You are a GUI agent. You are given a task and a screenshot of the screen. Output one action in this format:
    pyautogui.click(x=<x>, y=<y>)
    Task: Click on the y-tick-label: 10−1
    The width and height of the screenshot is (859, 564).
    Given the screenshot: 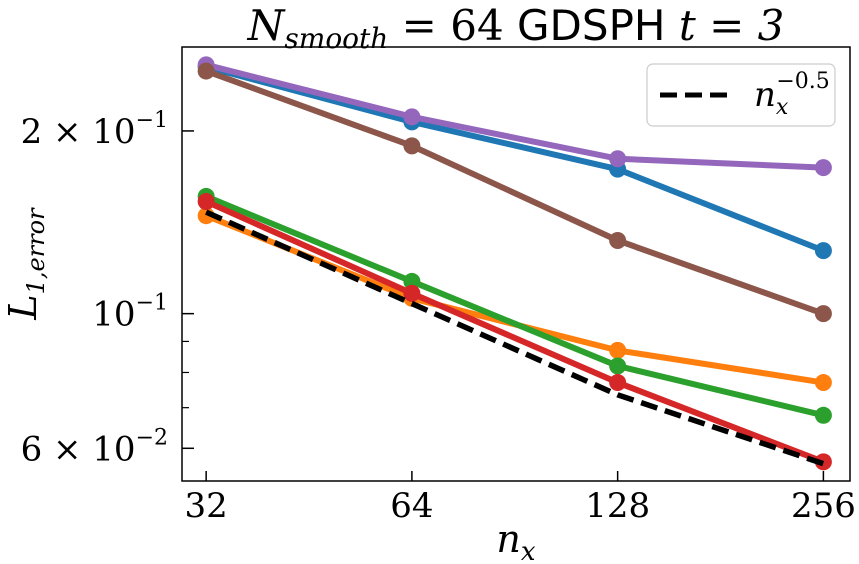 What is the action you would take?
    pyautogui.click(x=130, y=313)
    